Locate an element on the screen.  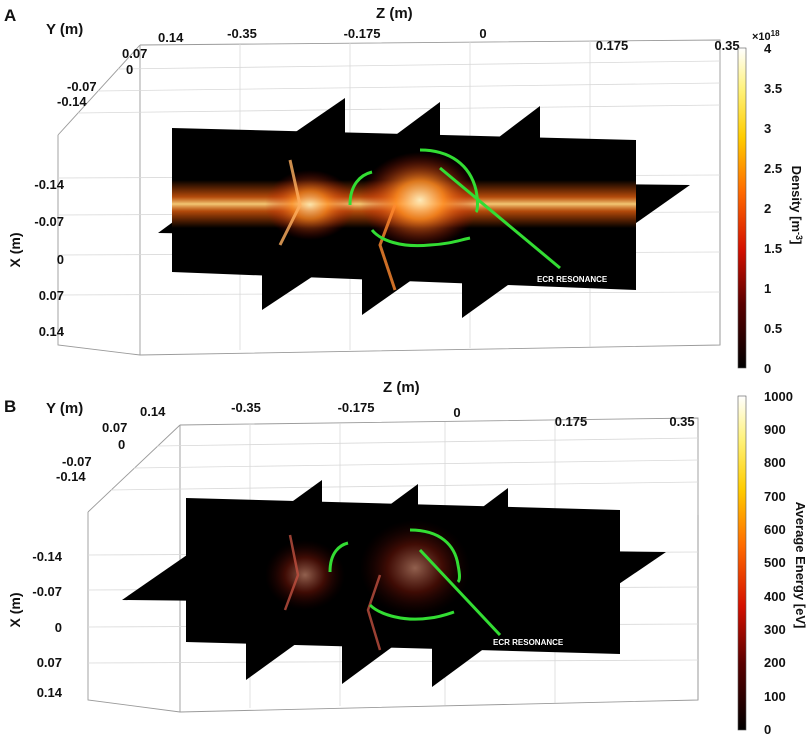
panel-b-cbar-tick: 800 is located at coordinates (775, 462).